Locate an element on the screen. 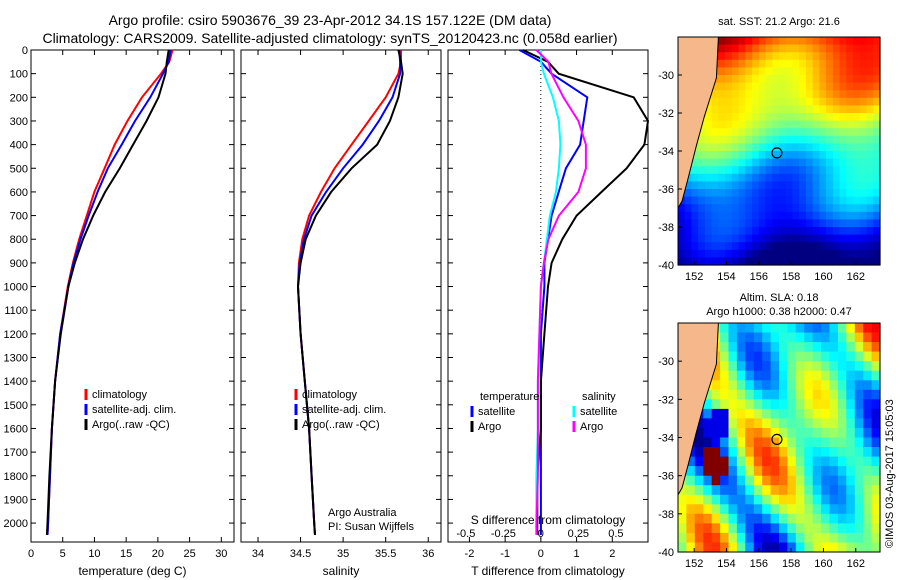 Image resolution: width=900 pixels, height=580 pixels. legend-label: climatology is located at coordinates (120, 395).